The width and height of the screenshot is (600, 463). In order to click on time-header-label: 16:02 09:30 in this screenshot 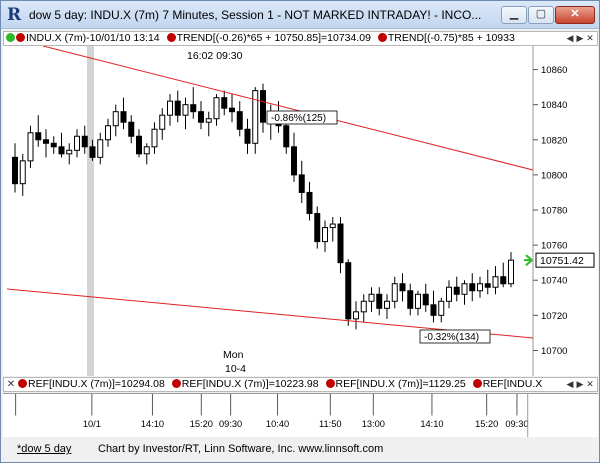, I will do `click(215, 56)`.